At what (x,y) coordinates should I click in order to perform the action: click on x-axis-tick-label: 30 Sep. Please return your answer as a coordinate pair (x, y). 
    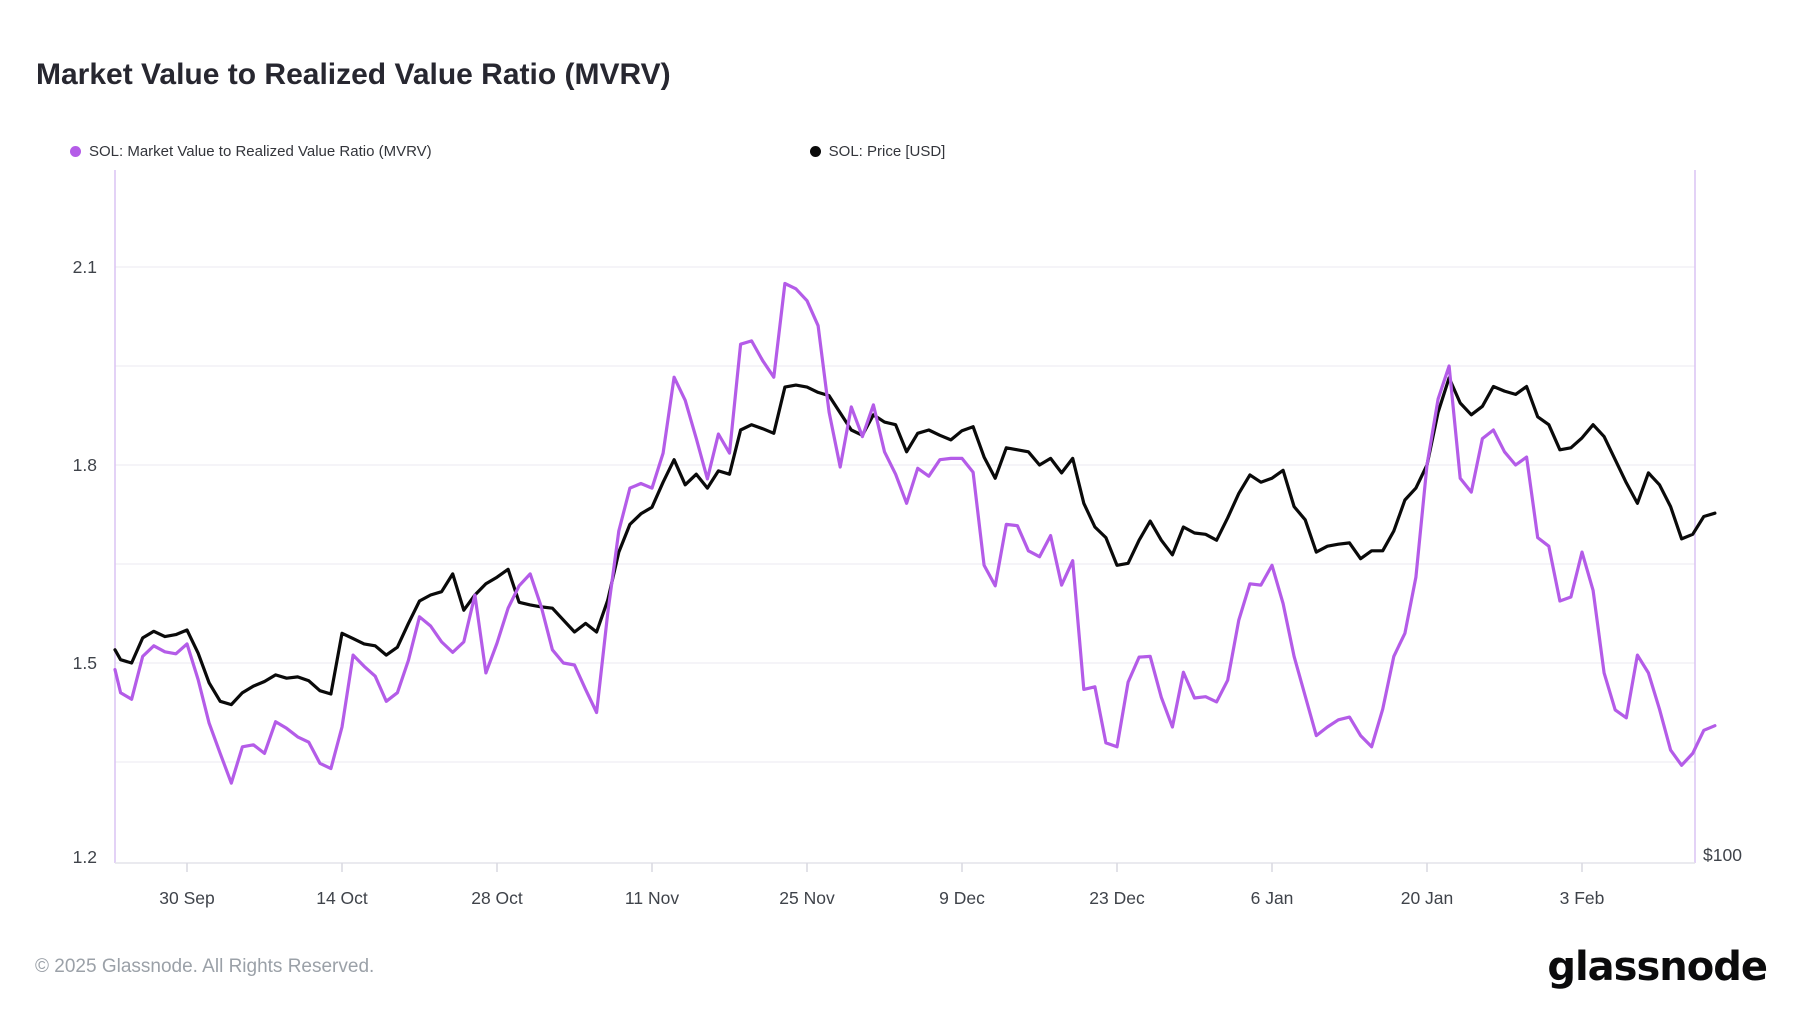
    Looking at the image, I should click on (186, 898).